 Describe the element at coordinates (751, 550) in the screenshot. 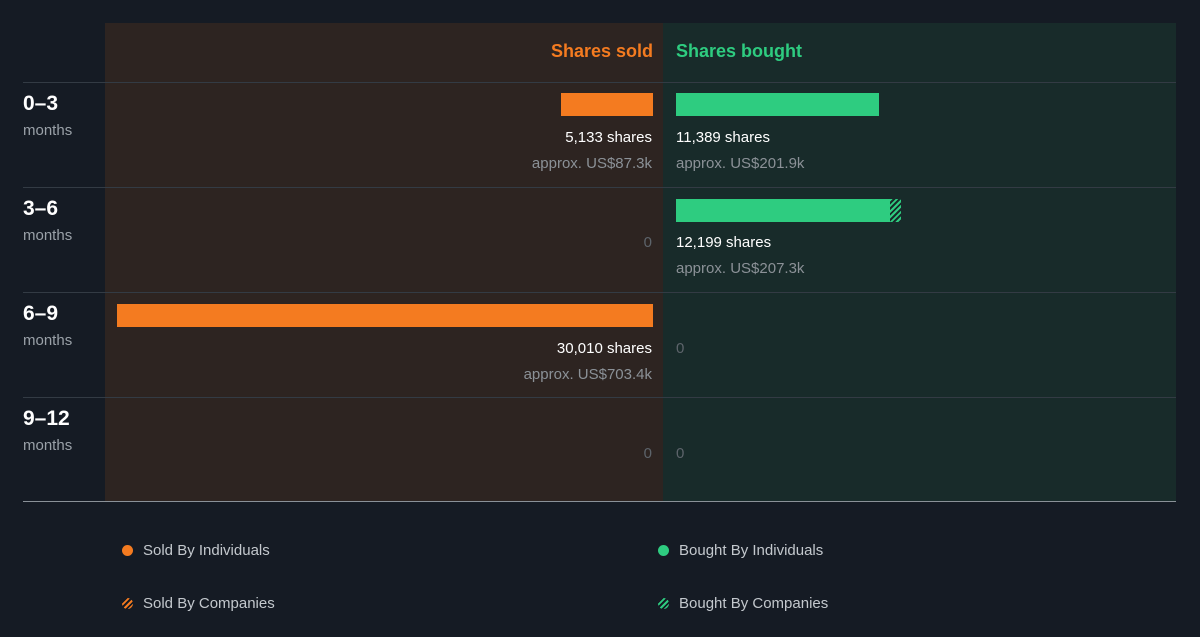

I see `legend-label: Bought By Individuals` at that location.